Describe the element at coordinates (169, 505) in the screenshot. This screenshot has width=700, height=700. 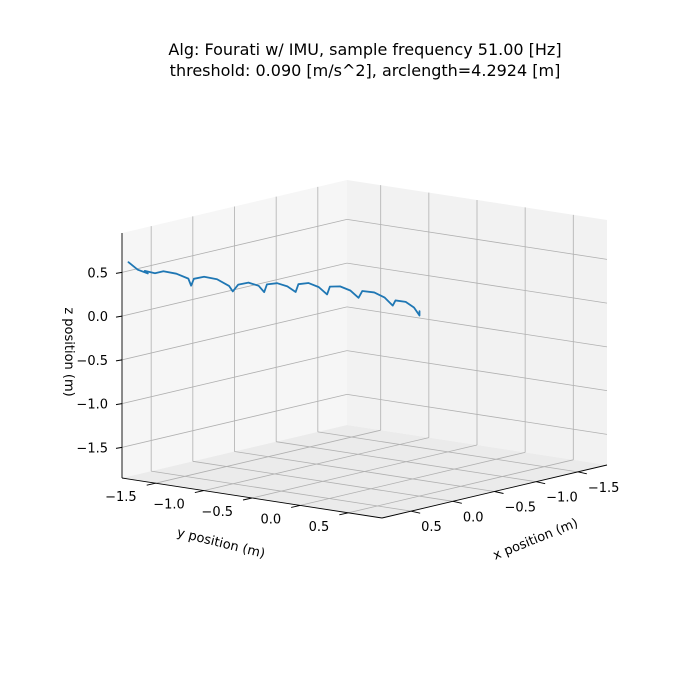
I see `x-tick-label-1: −1.0` at that location.